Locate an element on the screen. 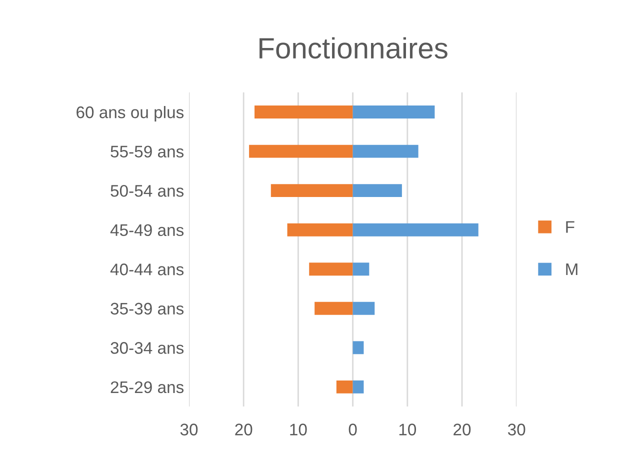 This screenshot has height=462, width=630. chart-title: Fonctionnaires is located at coordinates (354, 48).